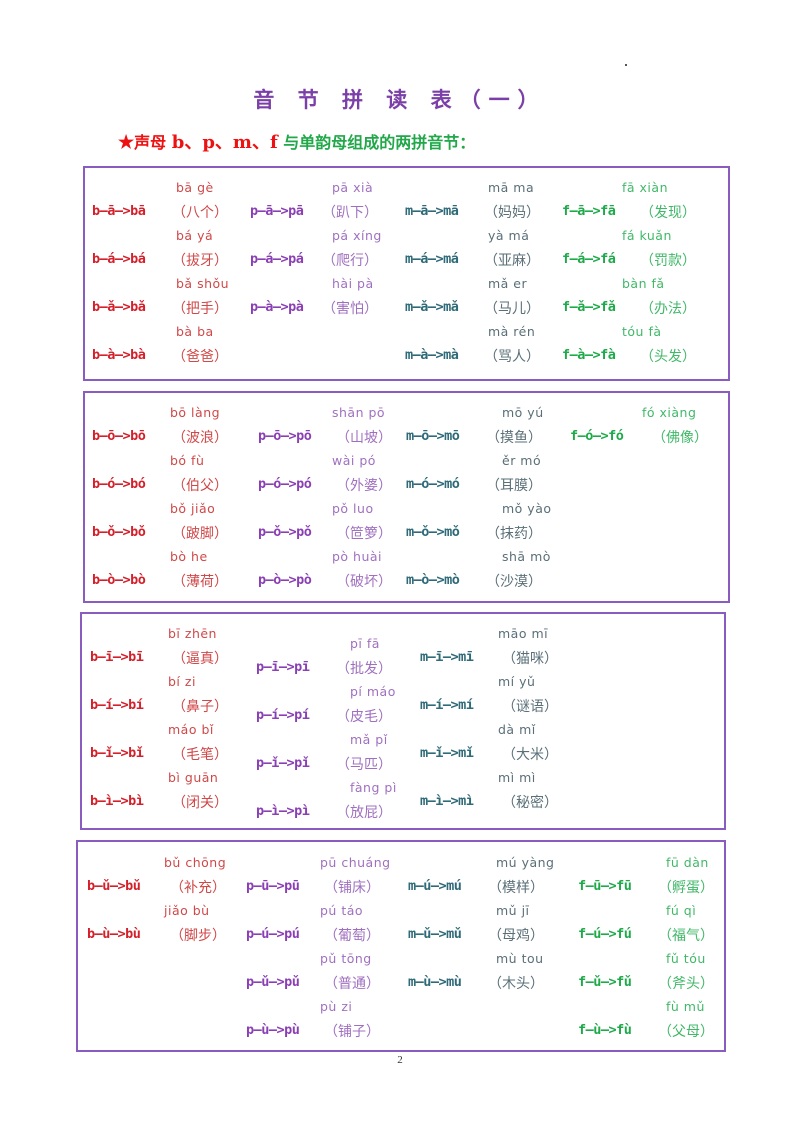 The height and width of the screenshot is (1132, 800). I want to click on word-b: （爸爸）, so click(200, 357).